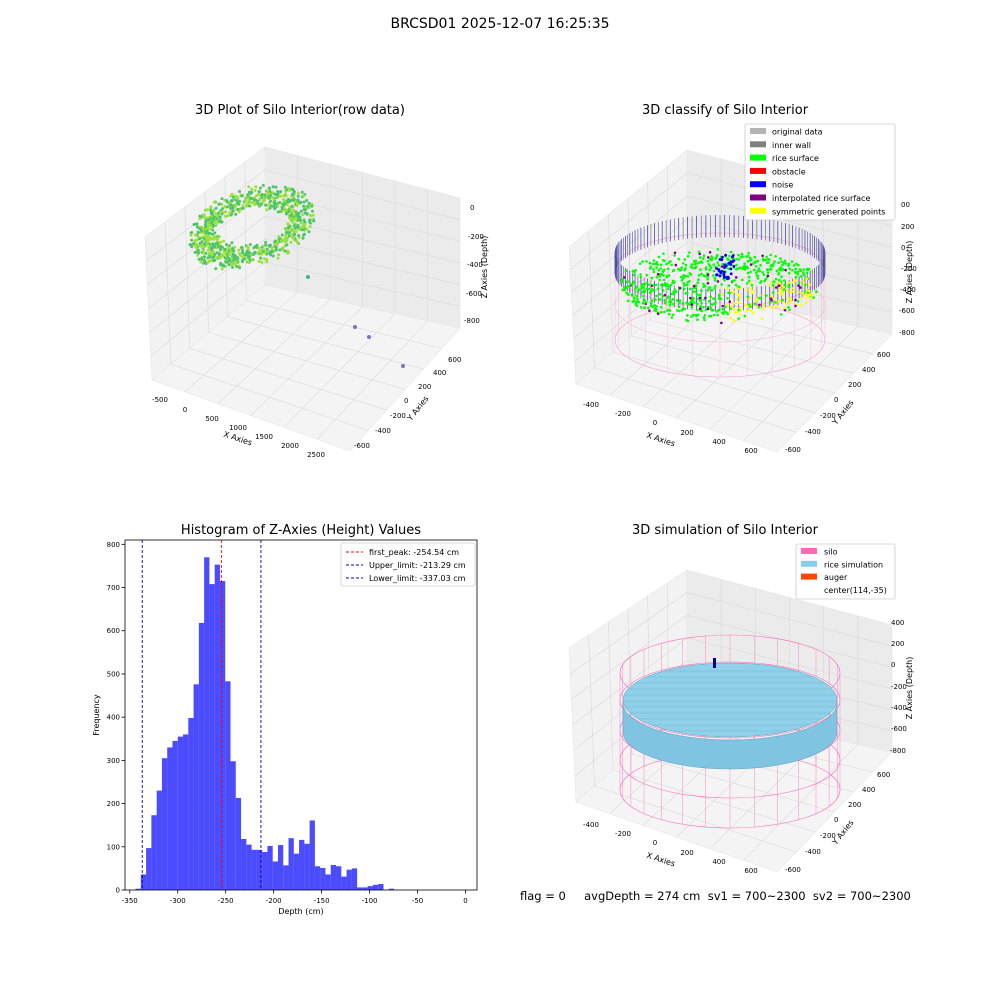 This screenshot has height=1000, width=1000. What do you see at coordinates (898, 751) in the screenshot?
I see `z-tick-label: -800` at bounding box center [898, 751].